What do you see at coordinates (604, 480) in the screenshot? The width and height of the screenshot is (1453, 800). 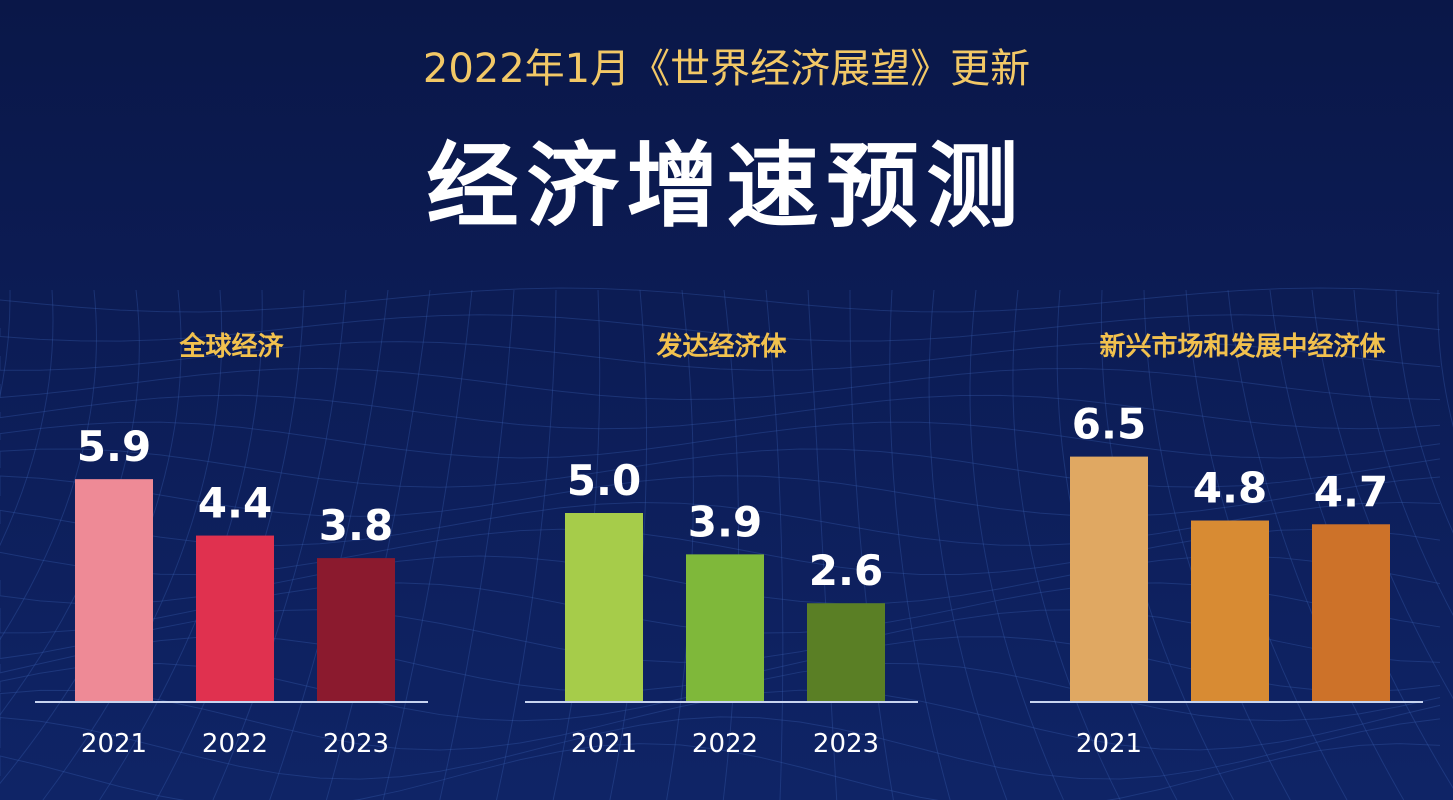 I see `data-label: 5.0` at bounding box center [604, 480].